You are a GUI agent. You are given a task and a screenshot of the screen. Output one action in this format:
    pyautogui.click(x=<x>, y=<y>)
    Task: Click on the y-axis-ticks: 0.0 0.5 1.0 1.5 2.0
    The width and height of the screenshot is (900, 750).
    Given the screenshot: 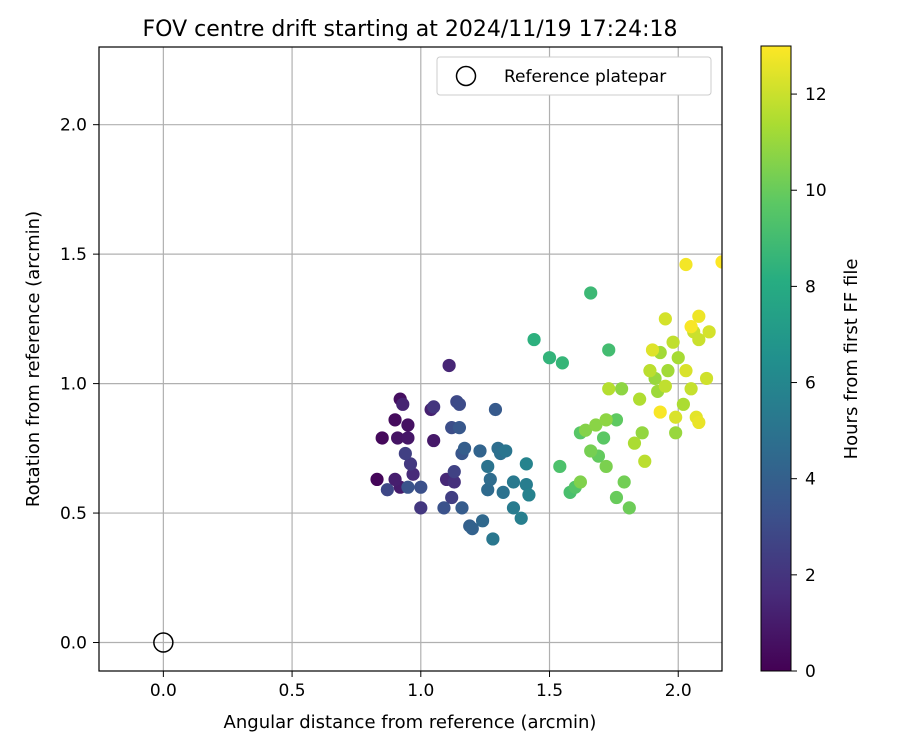 What is the action you would take?
    pyautogui.click(x=79, y=385)
    